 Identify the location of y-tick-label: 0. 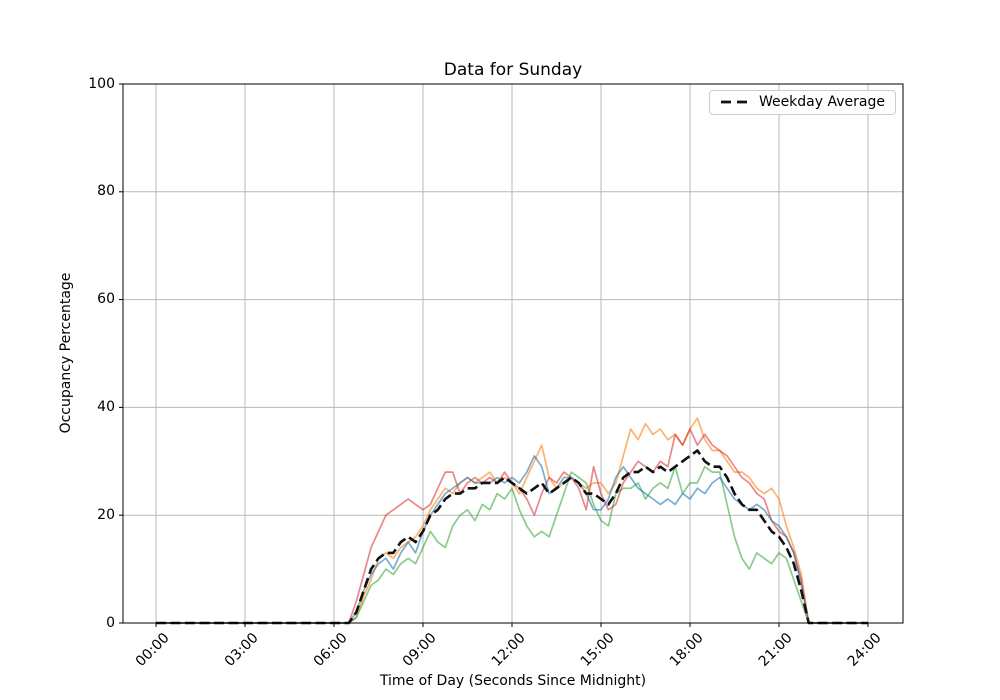
(110, 622).